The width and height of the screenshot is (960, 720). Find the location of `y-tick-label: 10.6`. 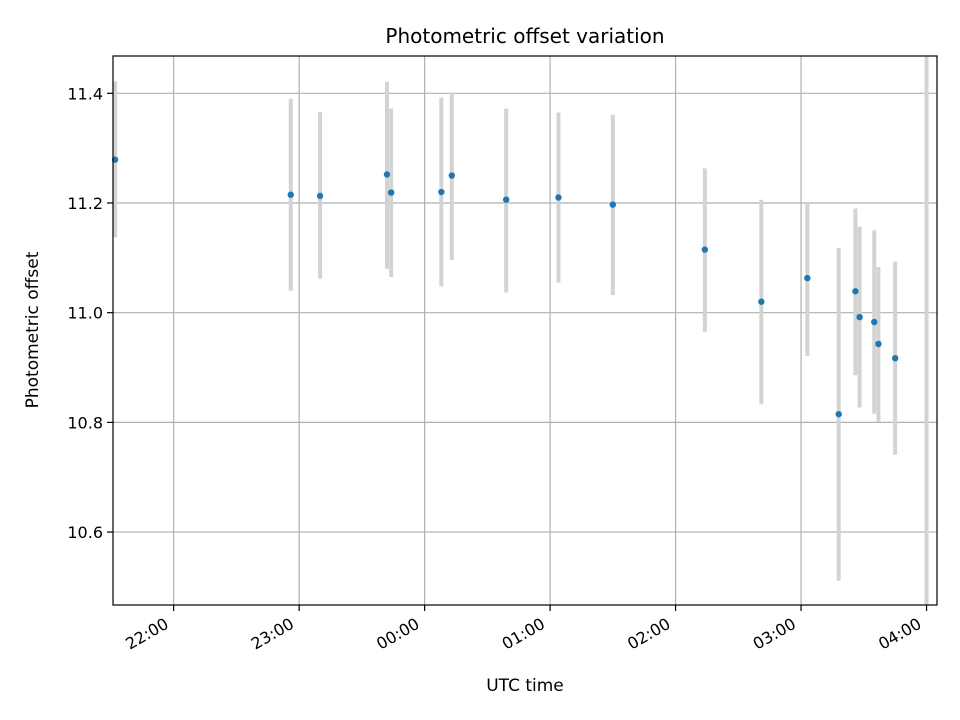

y-tick-label: 10.6 is located at coordinates (85, 532).